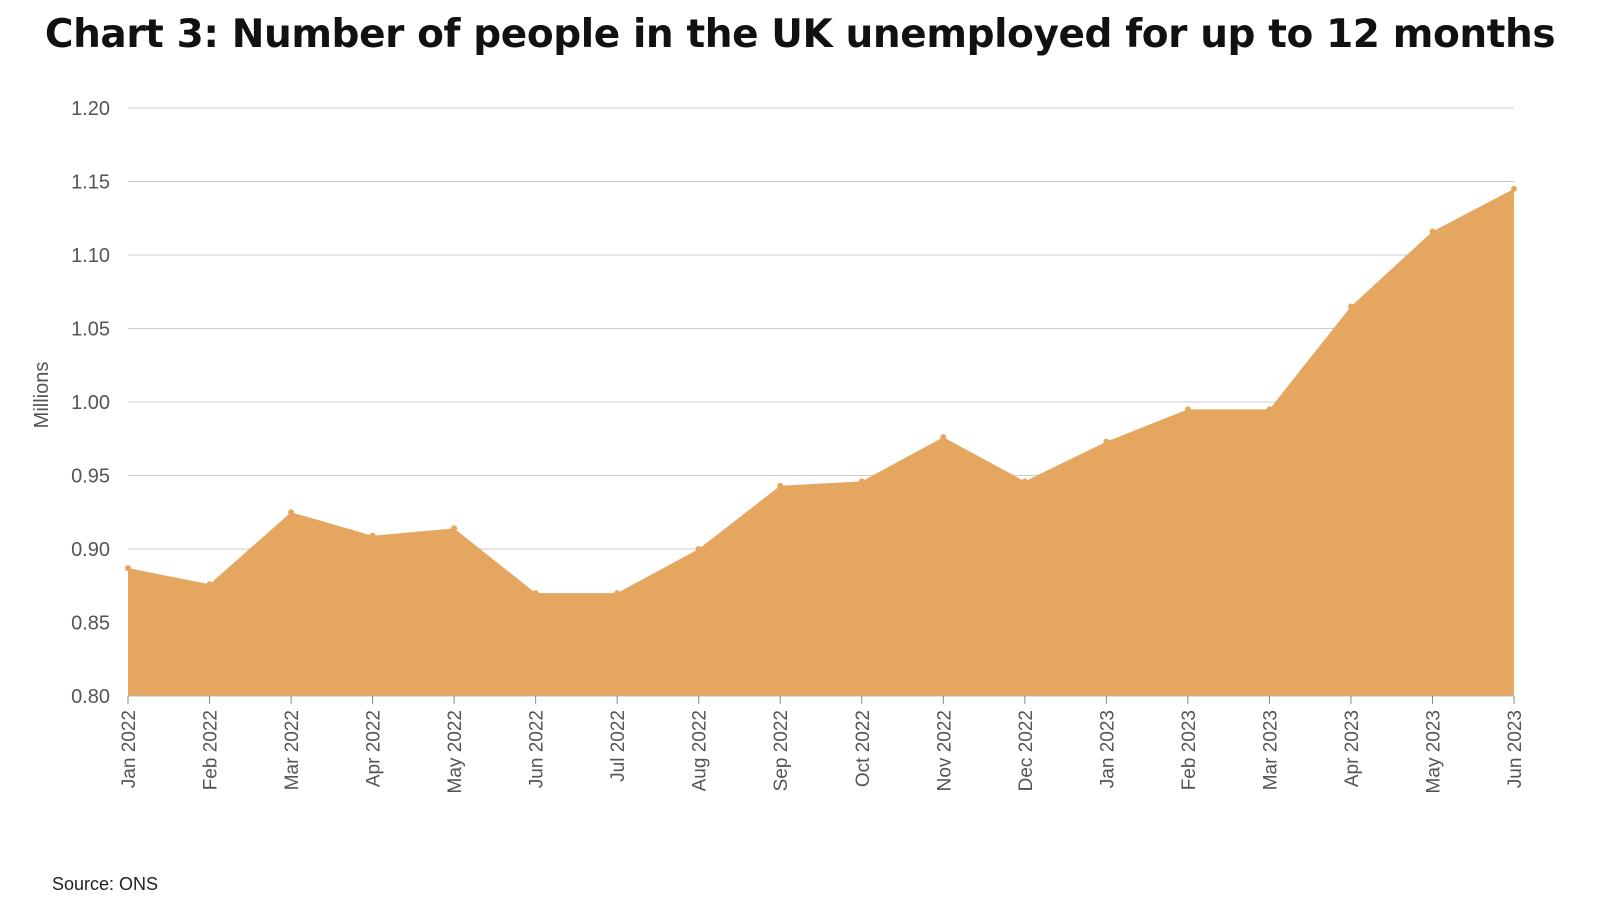 The image size is (1600, 900). What do you see at coordinates (292, 750) in the screenshot?
I see `x-tick-label: Mar 2022` at bounding box center [292, 750].